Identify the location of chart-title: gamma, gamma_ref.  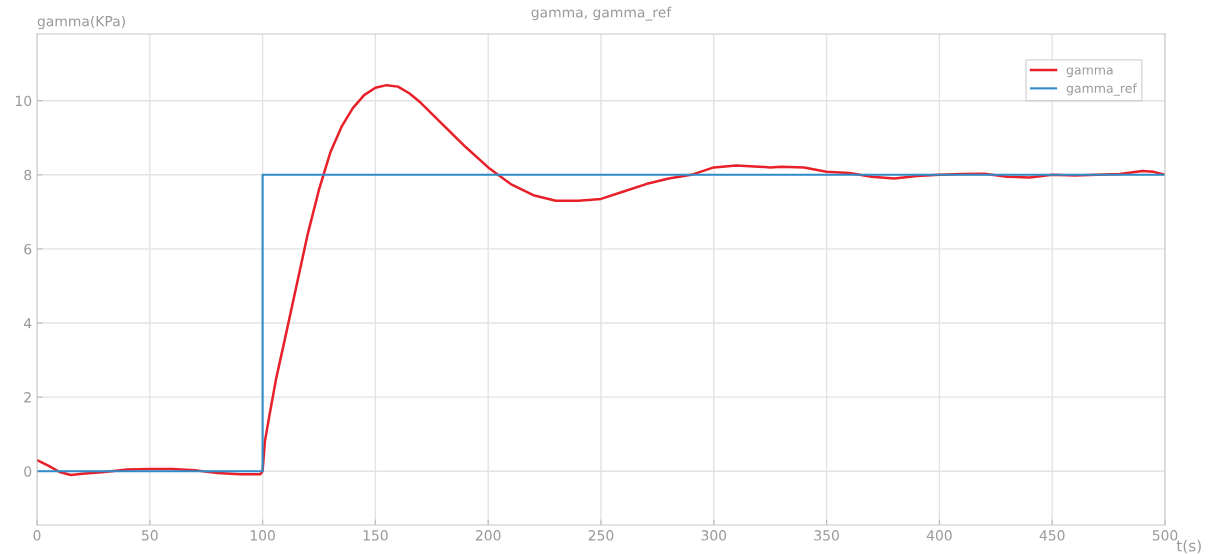
(601, 13).